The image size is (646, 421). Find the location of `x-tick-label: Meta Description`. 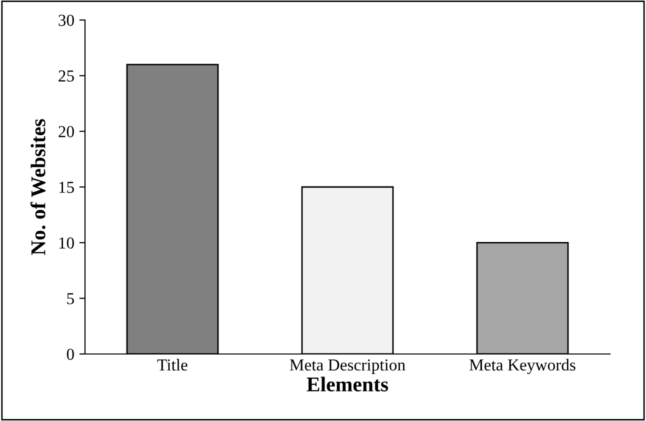

x-tick-label: Meta Description is located at coordinates (348, 366).